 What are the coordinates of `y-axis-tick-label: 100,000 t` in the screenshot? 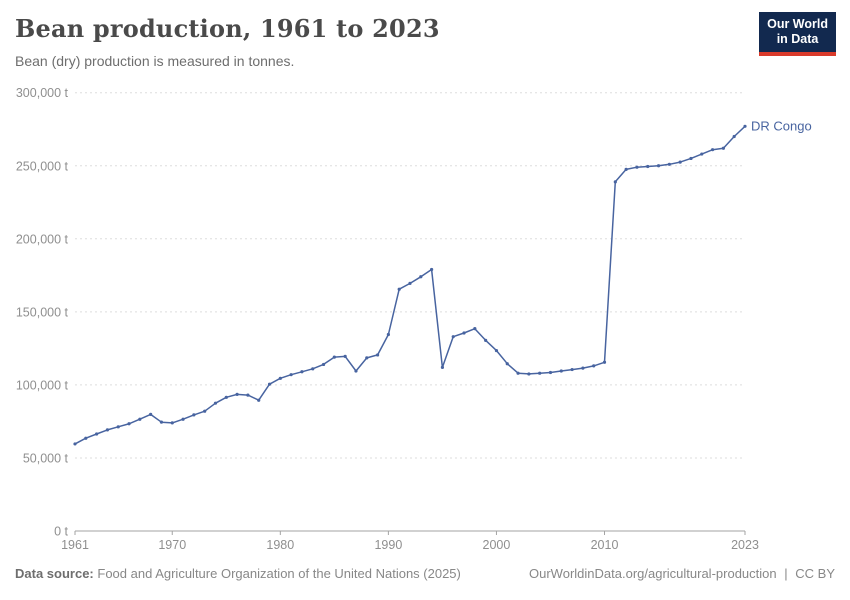 It's located at (42, 385).